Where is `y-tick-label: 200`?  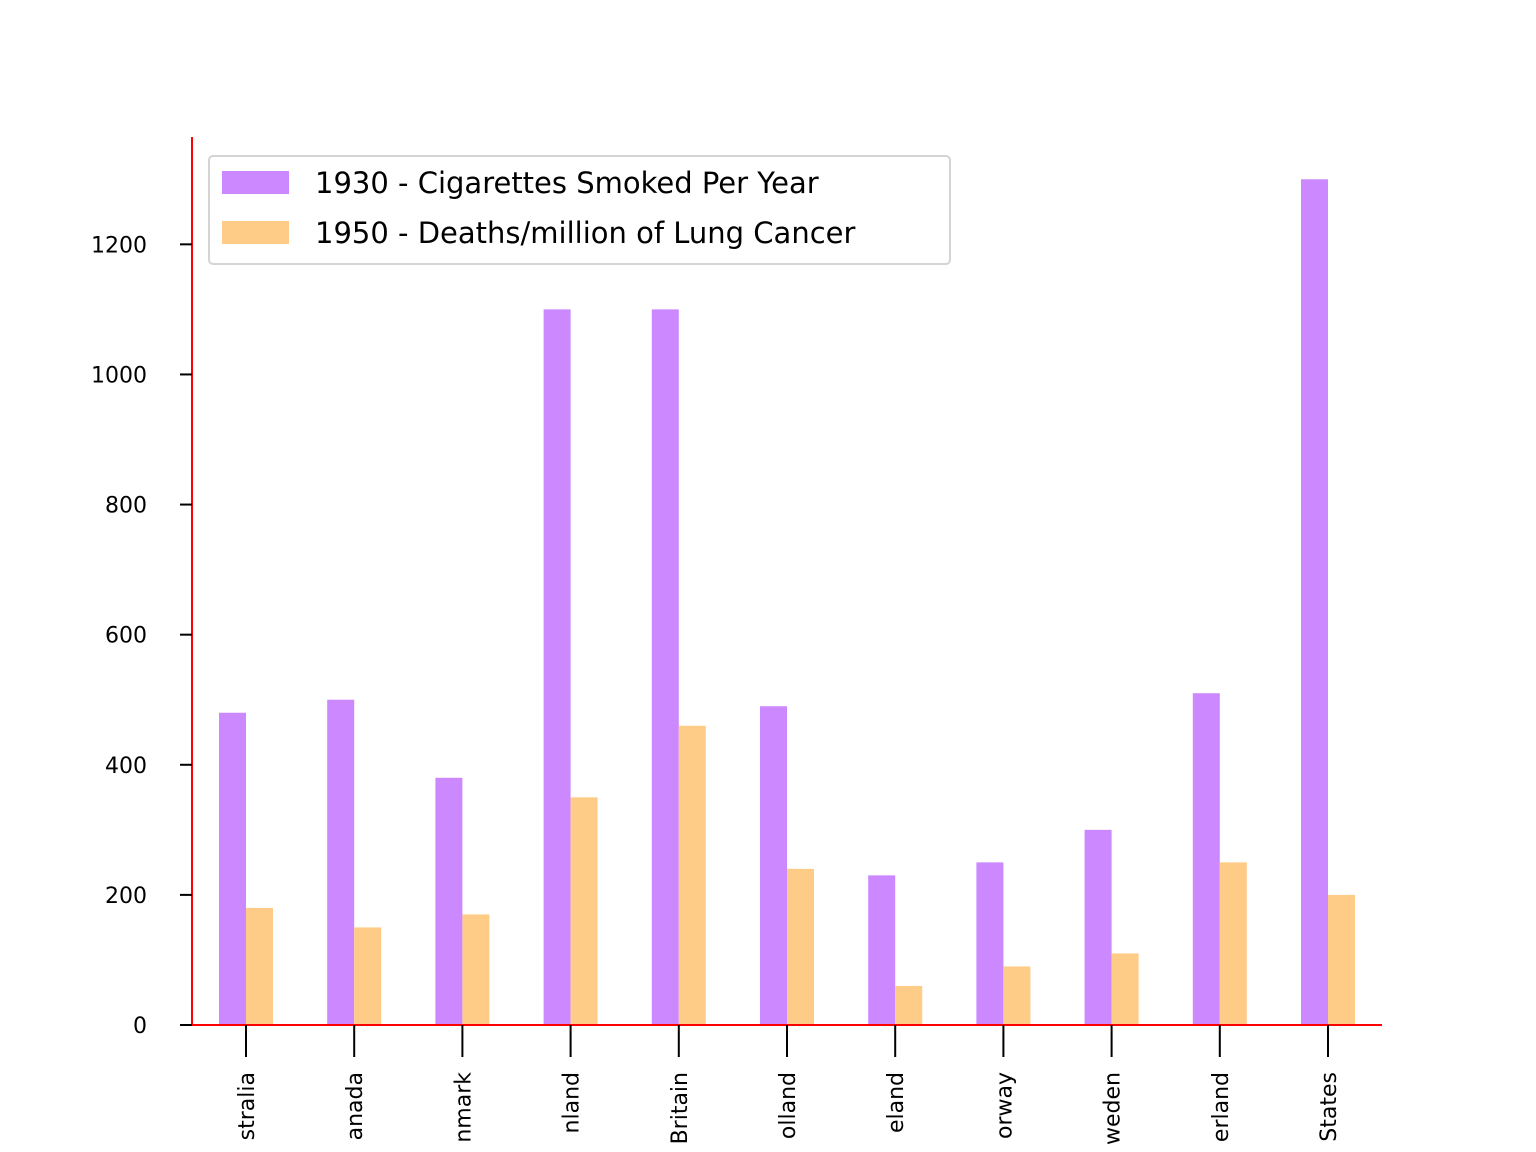 y-tick-label: 200 is located at coordinates (126, 896).